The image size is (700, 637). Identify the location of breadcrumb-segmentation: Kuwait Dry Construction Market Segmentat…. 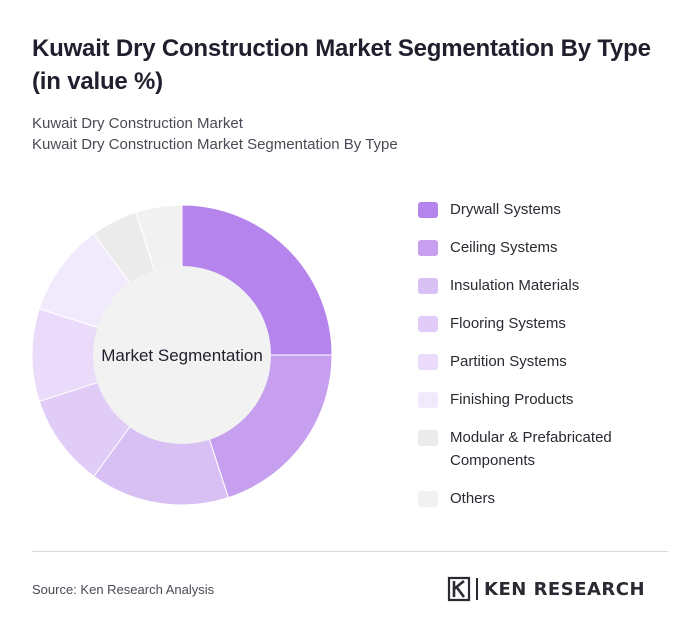
(215, 144).